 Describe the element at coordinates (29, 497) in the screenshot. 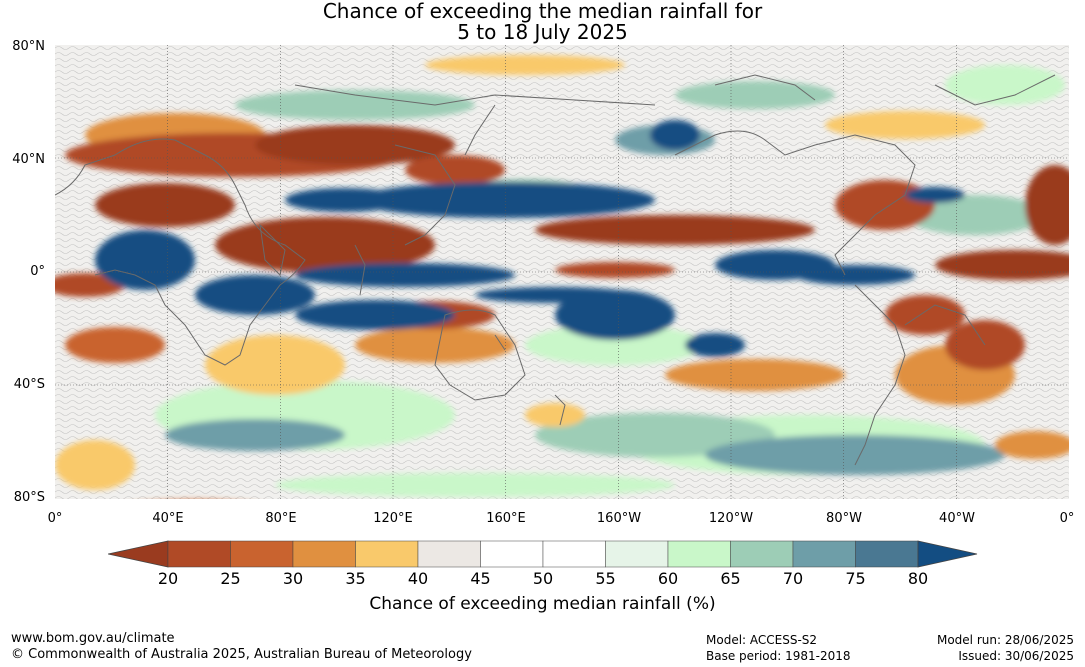

I see `lat-label-80s: 80°S` at that location.